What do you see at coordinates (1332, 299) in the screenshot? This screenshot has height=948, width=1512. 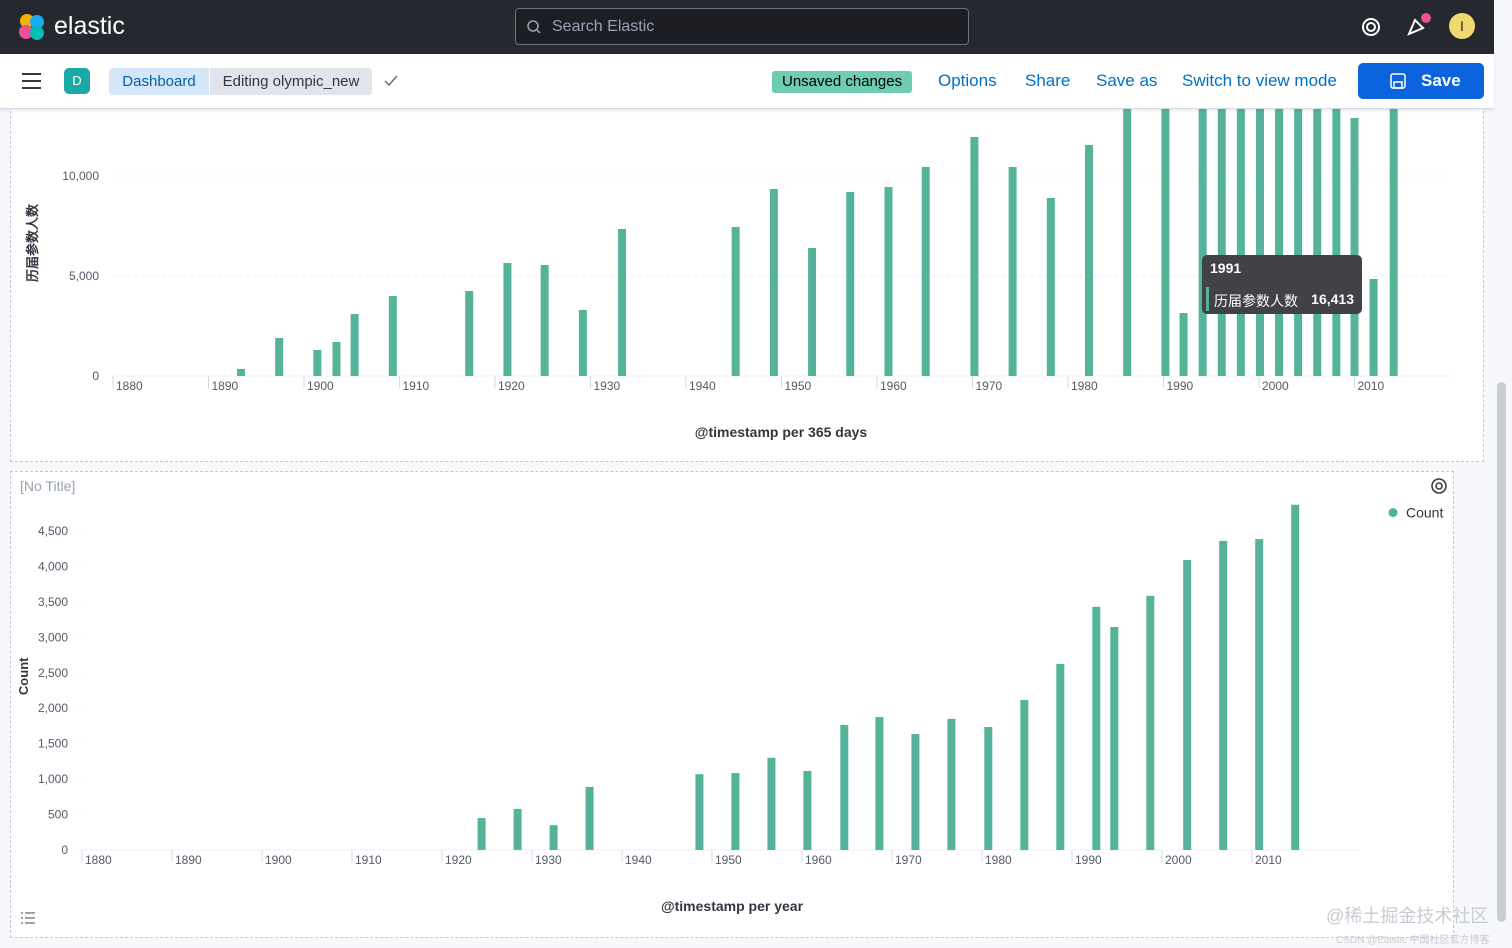 I see `tooltip-value: 16,413` at bounding box center [1332, 299].